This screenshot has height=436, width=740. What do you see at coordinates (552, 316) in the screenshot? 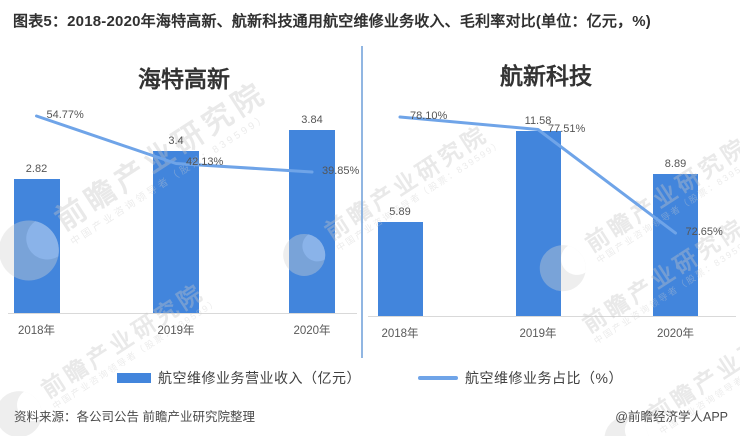
I see `hangxin-x-axis-line` at bounding box center [552, 316].